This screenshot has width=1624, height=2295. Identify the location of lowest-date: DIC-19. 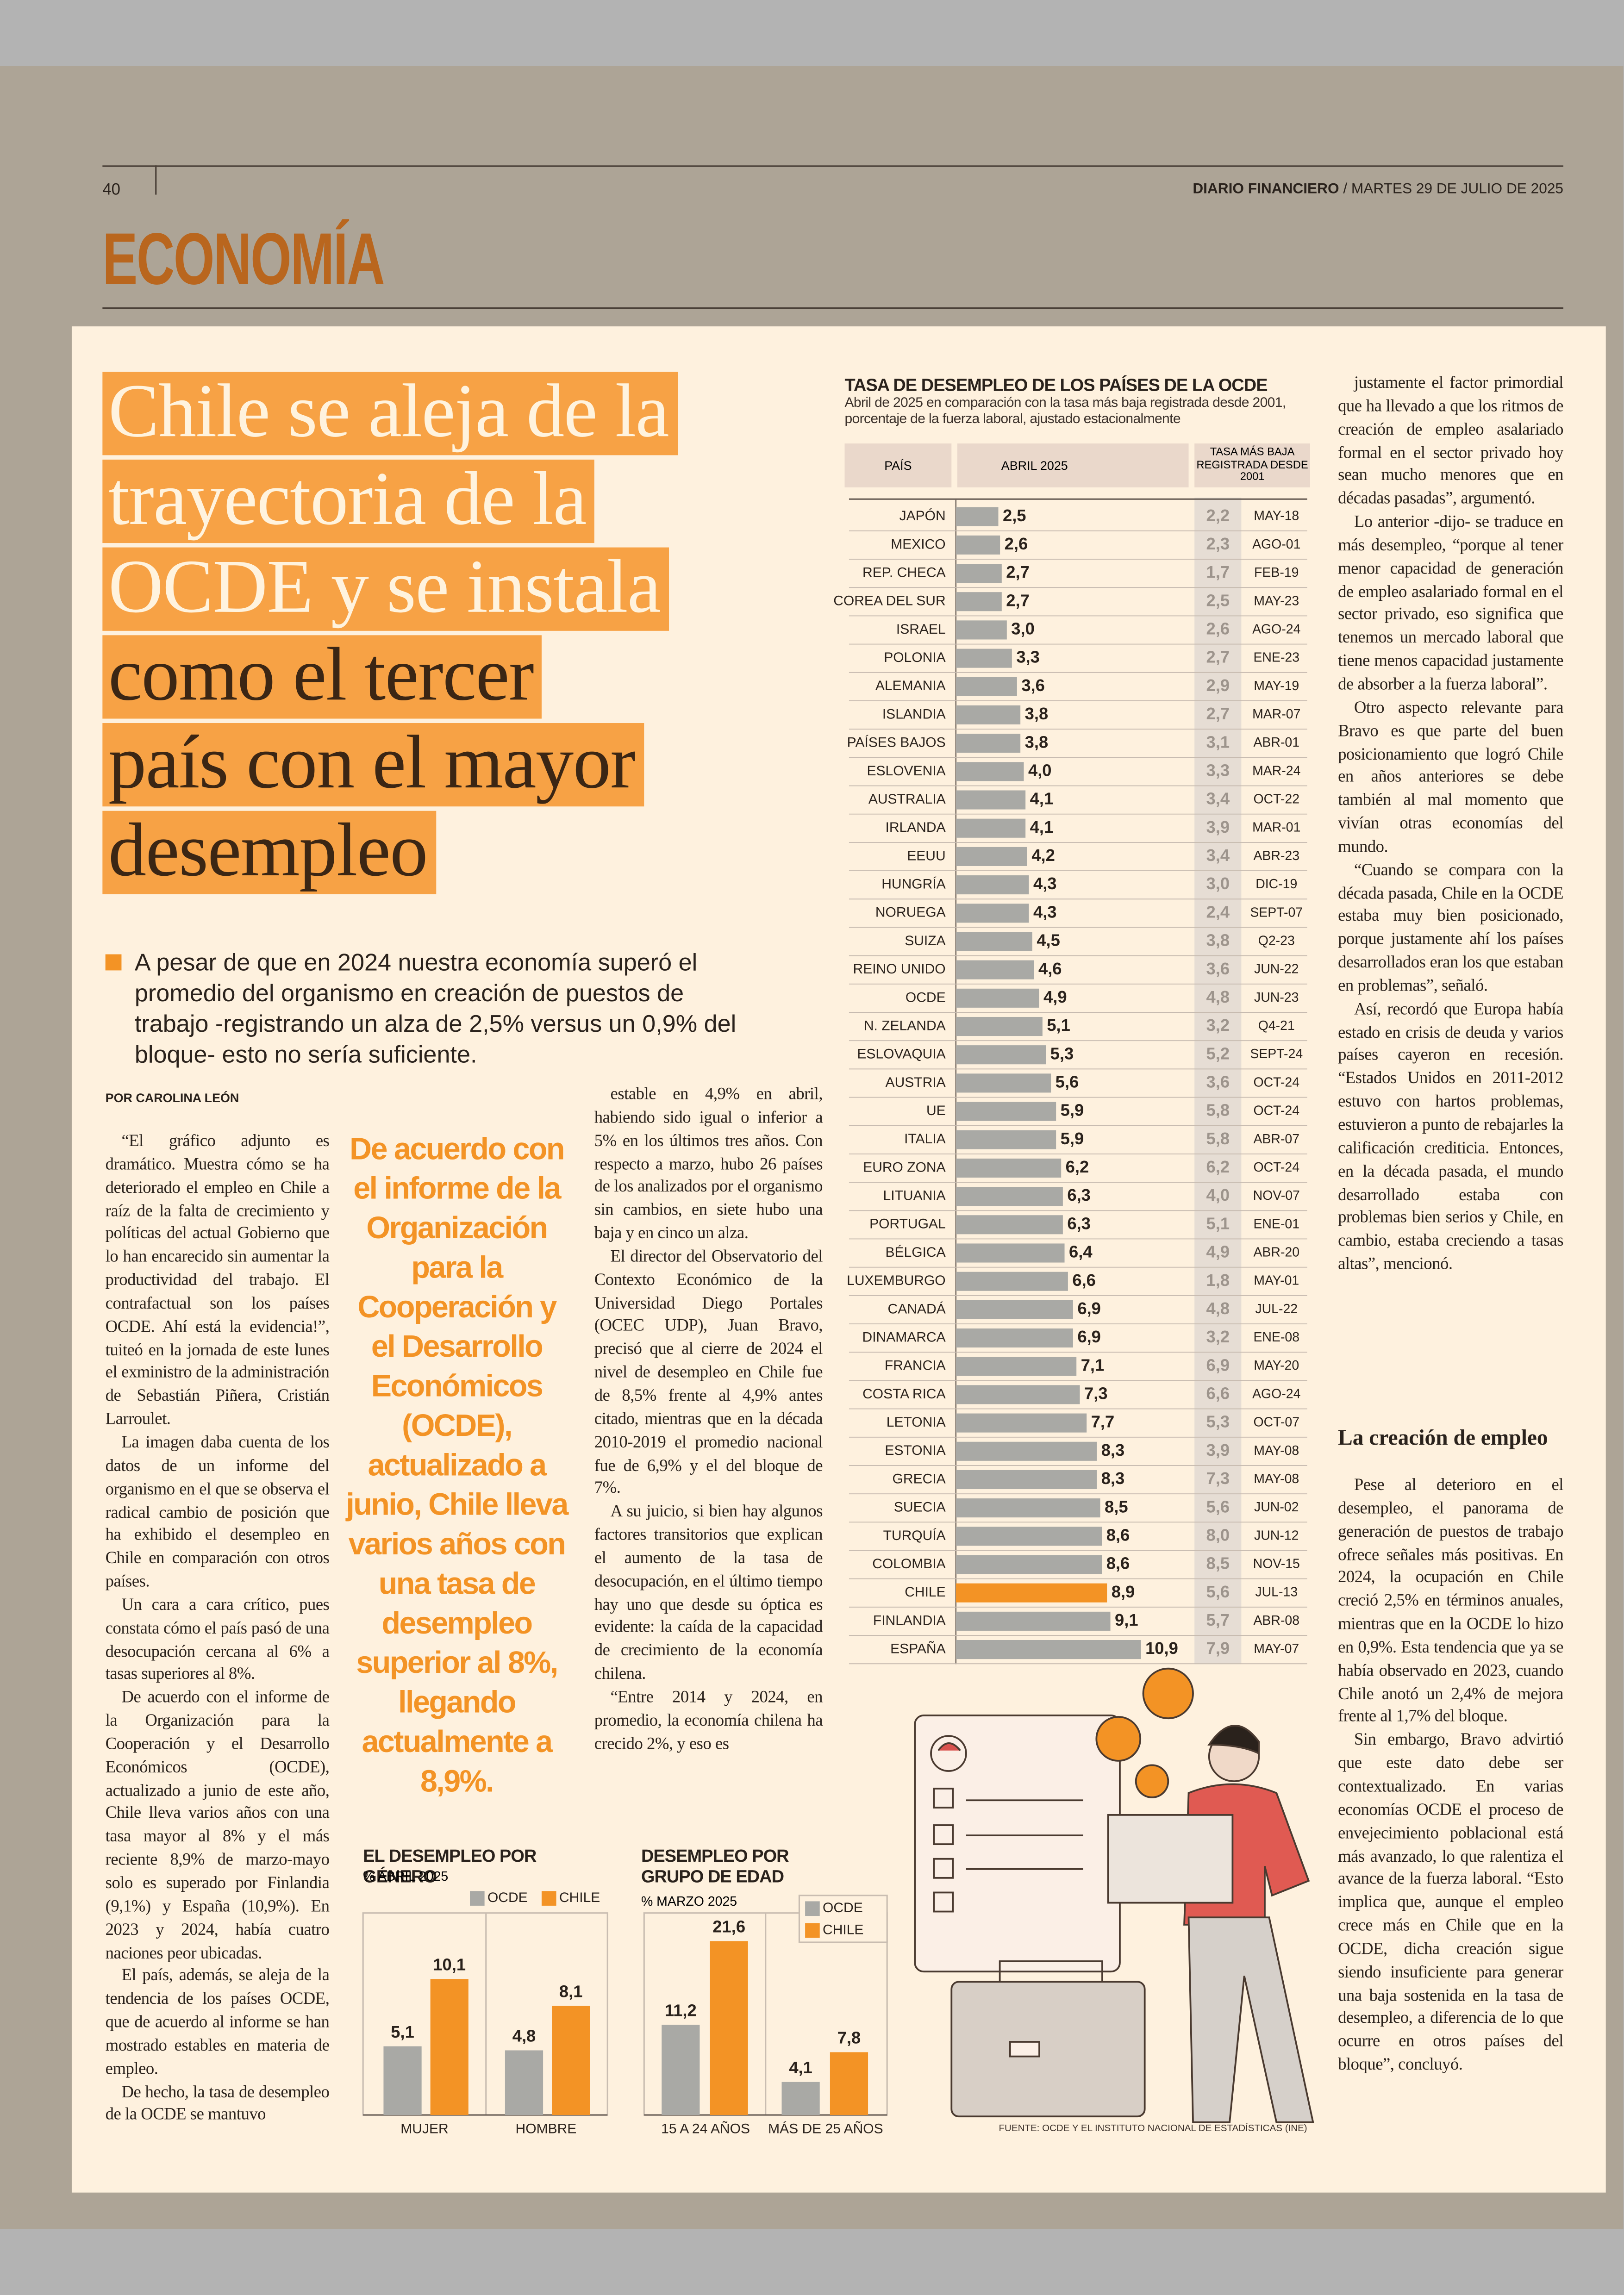
(1276, 885).